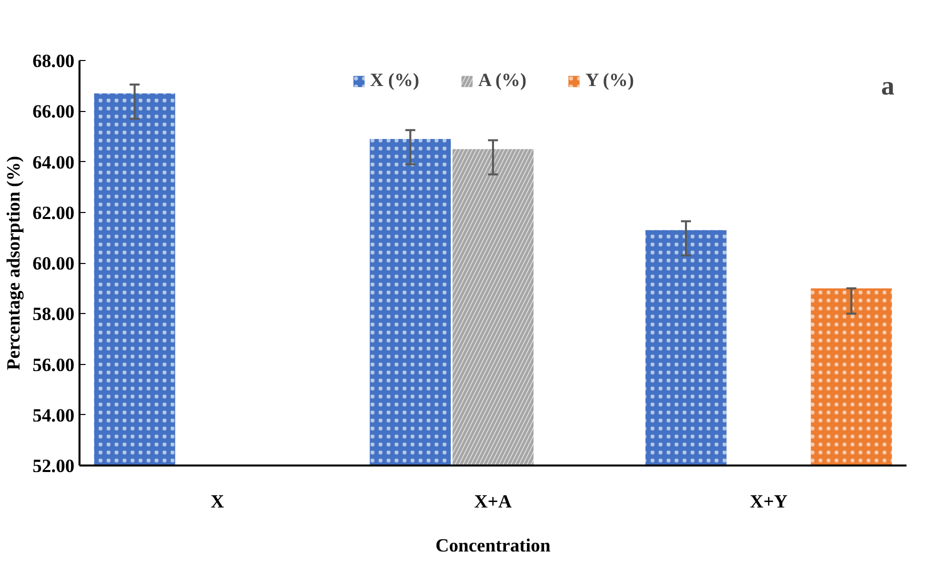  What do you see at coordinates (493, 502) in the screenshot?
I see `x-tick-label: X+A` at bounding box center [493, 502].